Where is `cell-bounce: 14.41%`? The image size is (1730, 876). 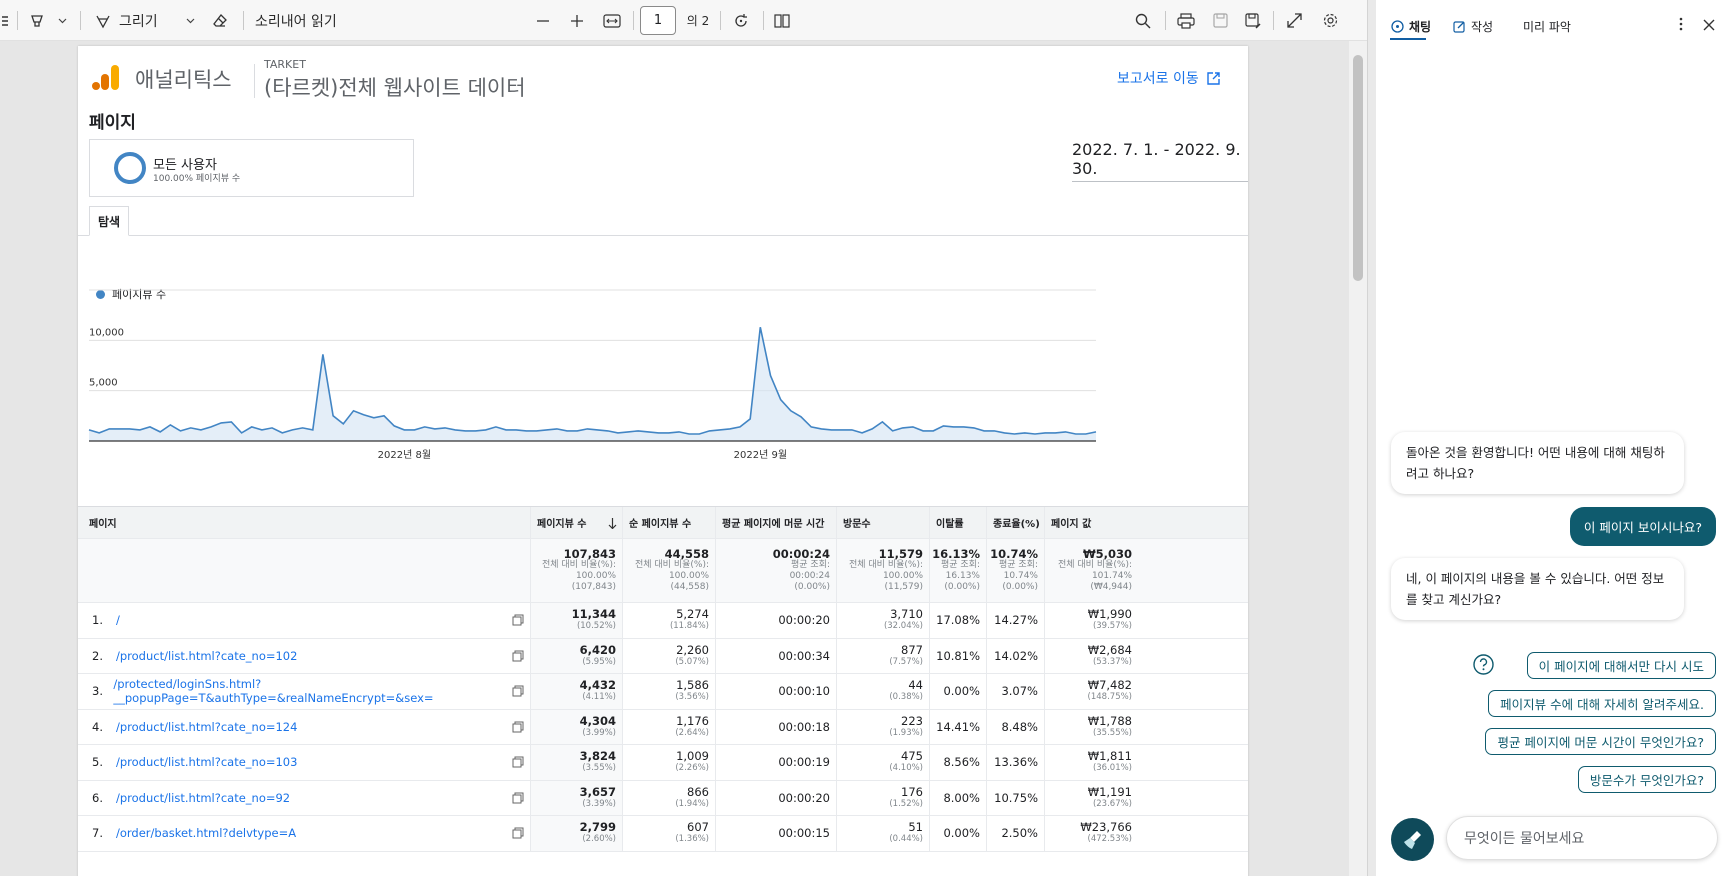
cell-bounce: 14.41% is located at coordinates (957, 726).